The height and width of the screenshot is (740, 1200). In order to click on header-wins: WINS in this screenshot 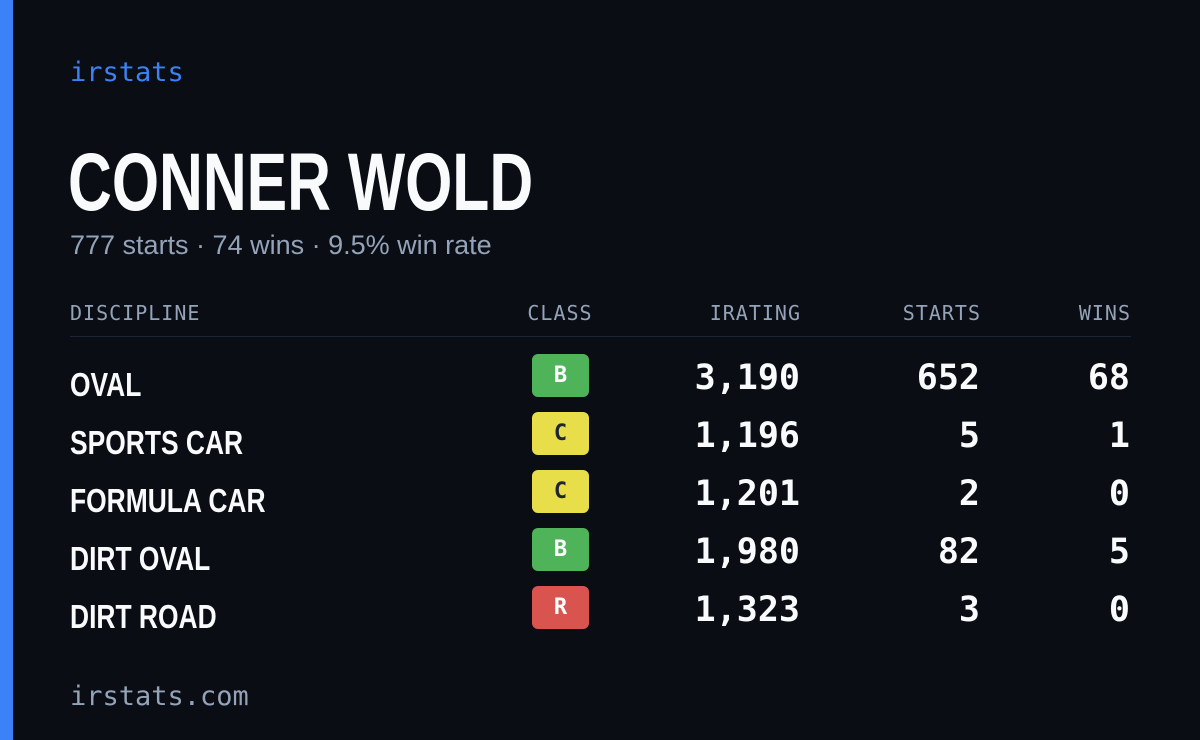, I will do `click(1104, 313)`.